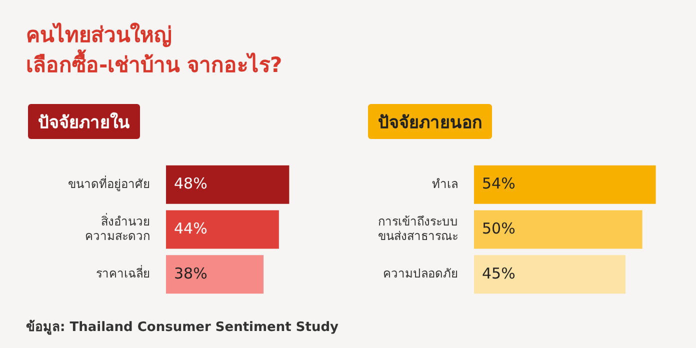 The image size is (696, 348). Describe the element at coordinates (123, 272) in the screenshot. I see `y-tick-label: ราคาเฉลี่ย` at that location.